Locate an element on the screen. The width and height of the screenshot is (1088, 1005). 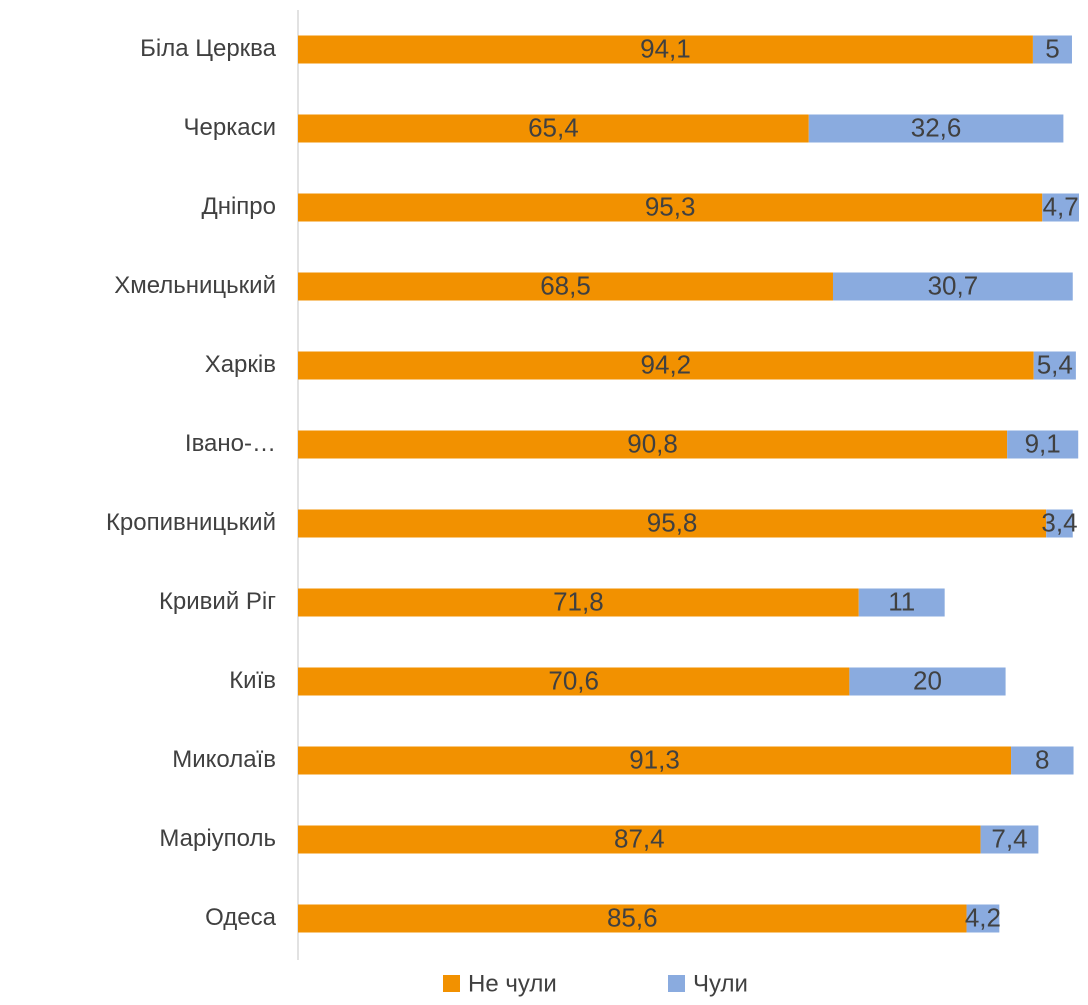
y-tick-label: Черкаси is located at coordinates (230, 127).